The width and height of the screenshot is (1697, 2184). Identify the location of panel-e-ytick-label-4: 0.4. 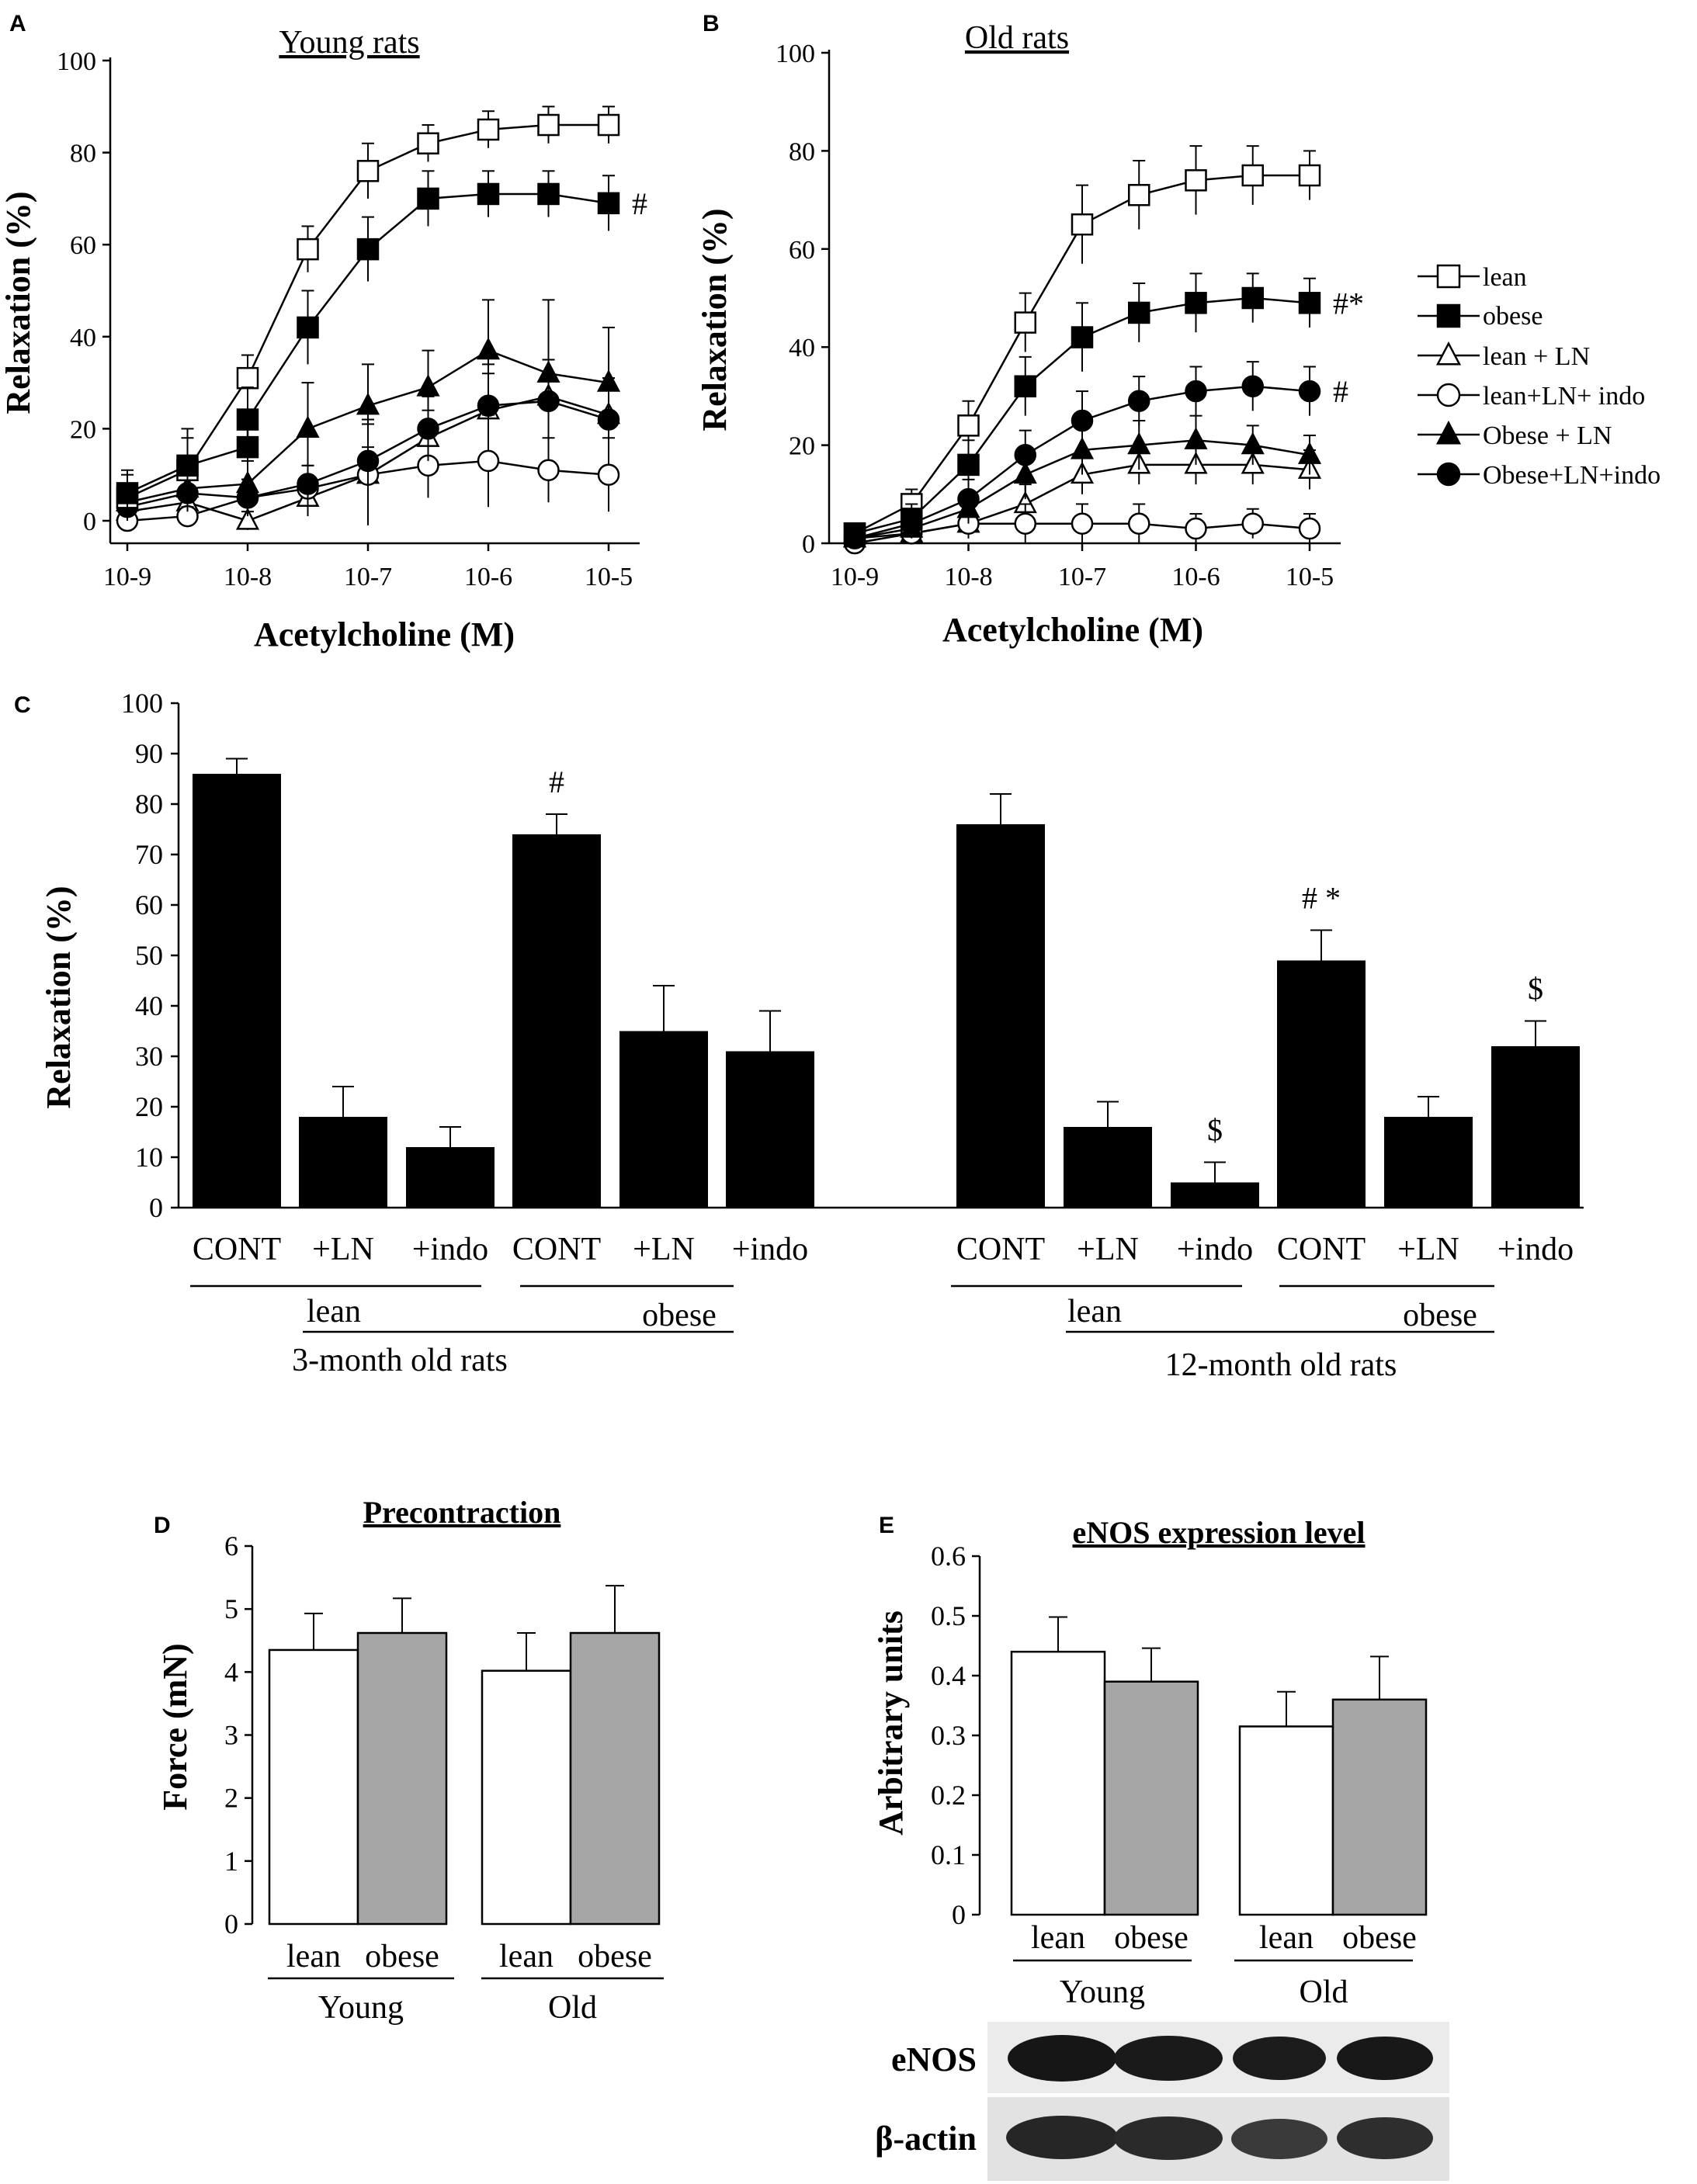
(949, 1675).